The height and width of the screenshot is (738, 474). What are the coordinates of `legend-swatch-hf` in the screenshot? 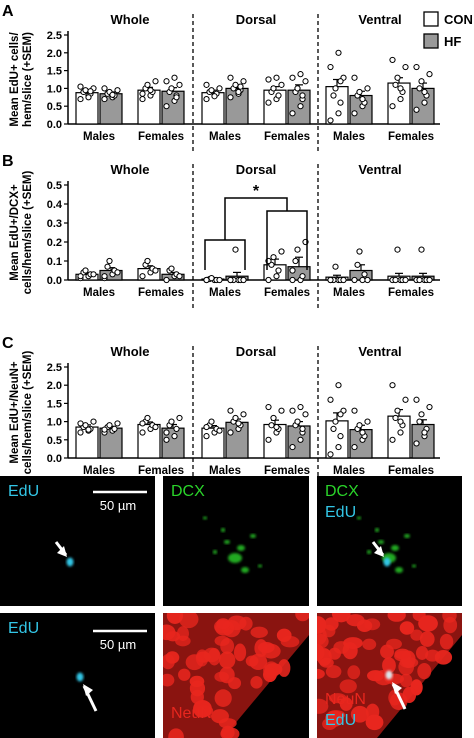 It's located at (431, 41).